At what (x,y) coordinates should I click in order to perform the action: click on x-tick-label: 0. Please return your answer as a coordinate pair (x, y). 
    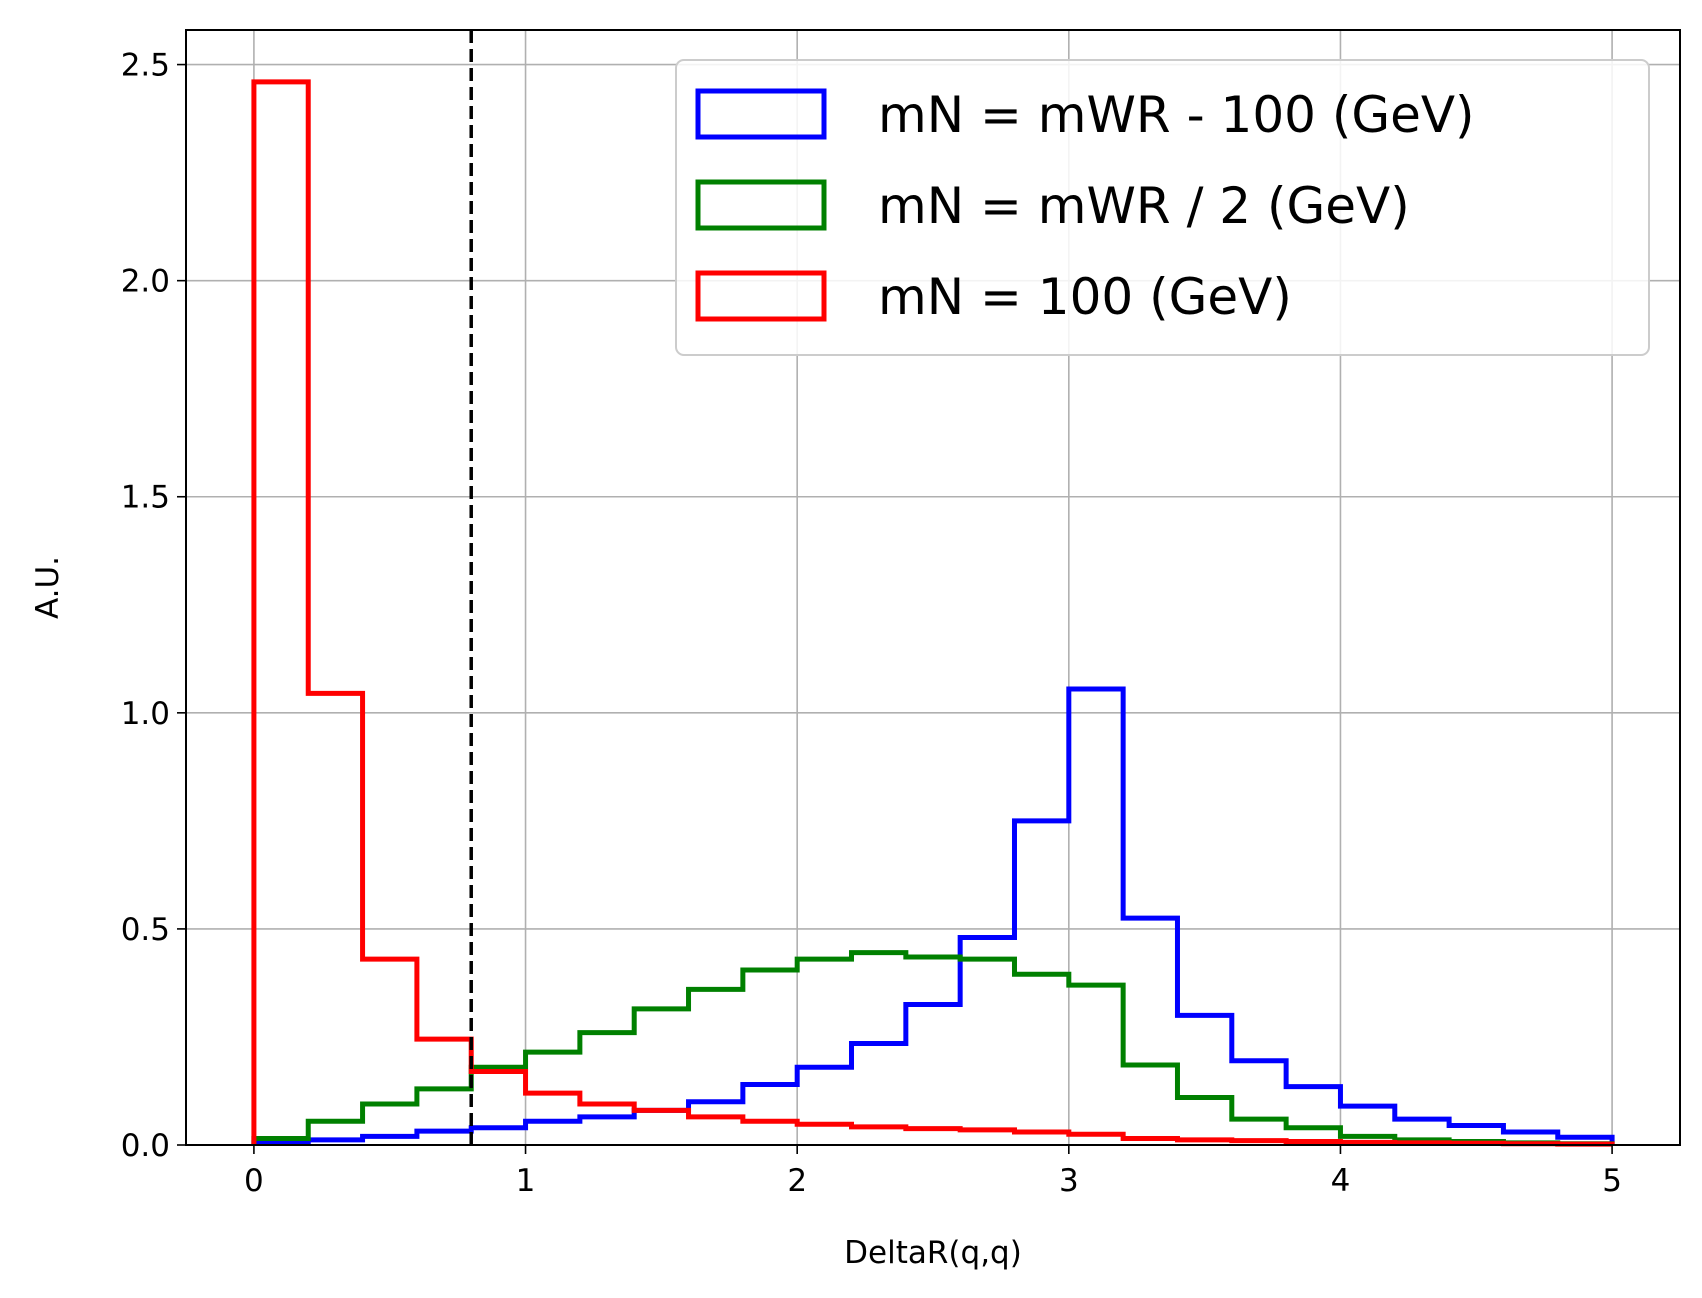
    Looking at the image, I should click on (254, 1181).